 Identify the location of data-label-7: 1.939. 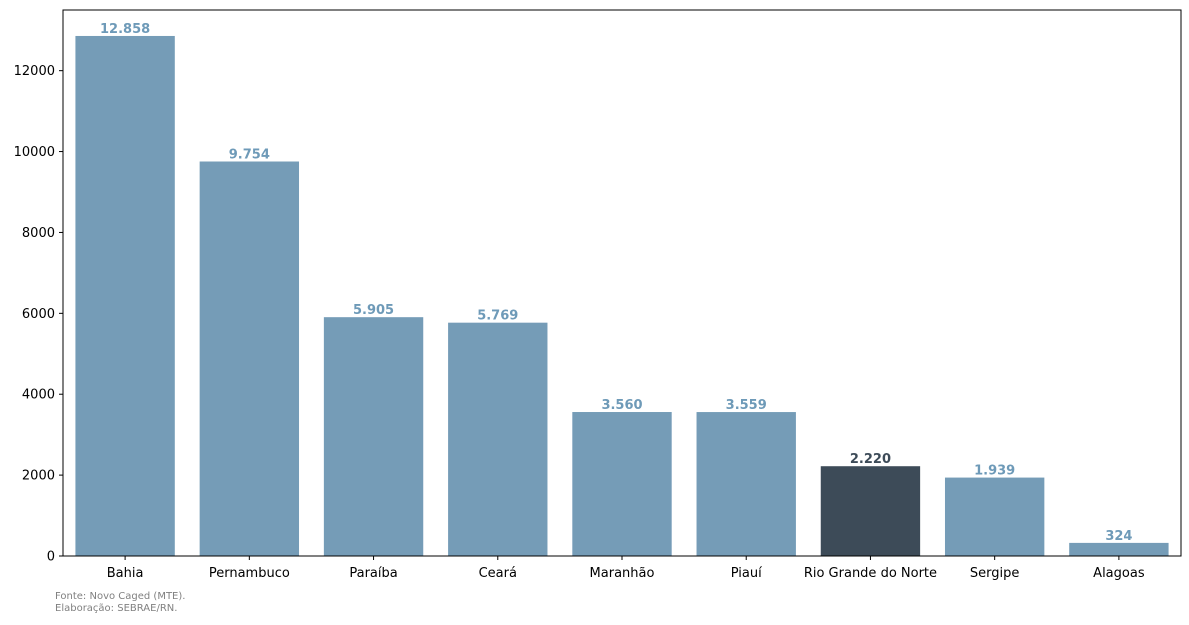
(994, 471).